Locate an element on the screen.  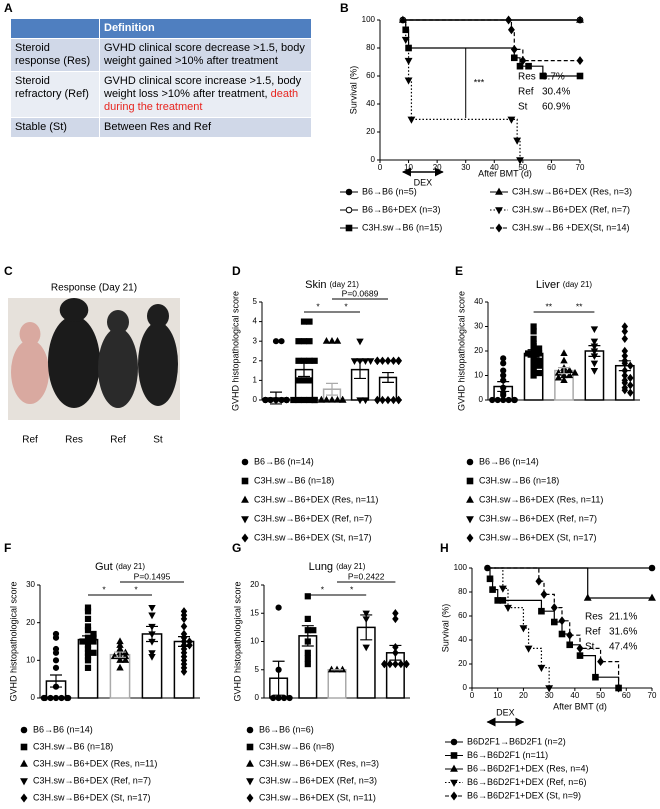
chart-title: Skin (day 21) is located at coordinates (332, 285).